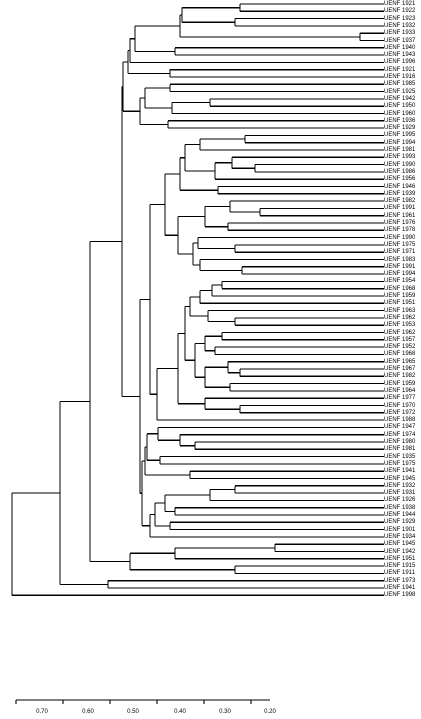 Image resolution: width=421 pixels, height=719 pixels. What do you see at coordinates (400, 259) in the screenshot?
I see `leaf-label: UENF 1983` at bounding box center [400, 259].